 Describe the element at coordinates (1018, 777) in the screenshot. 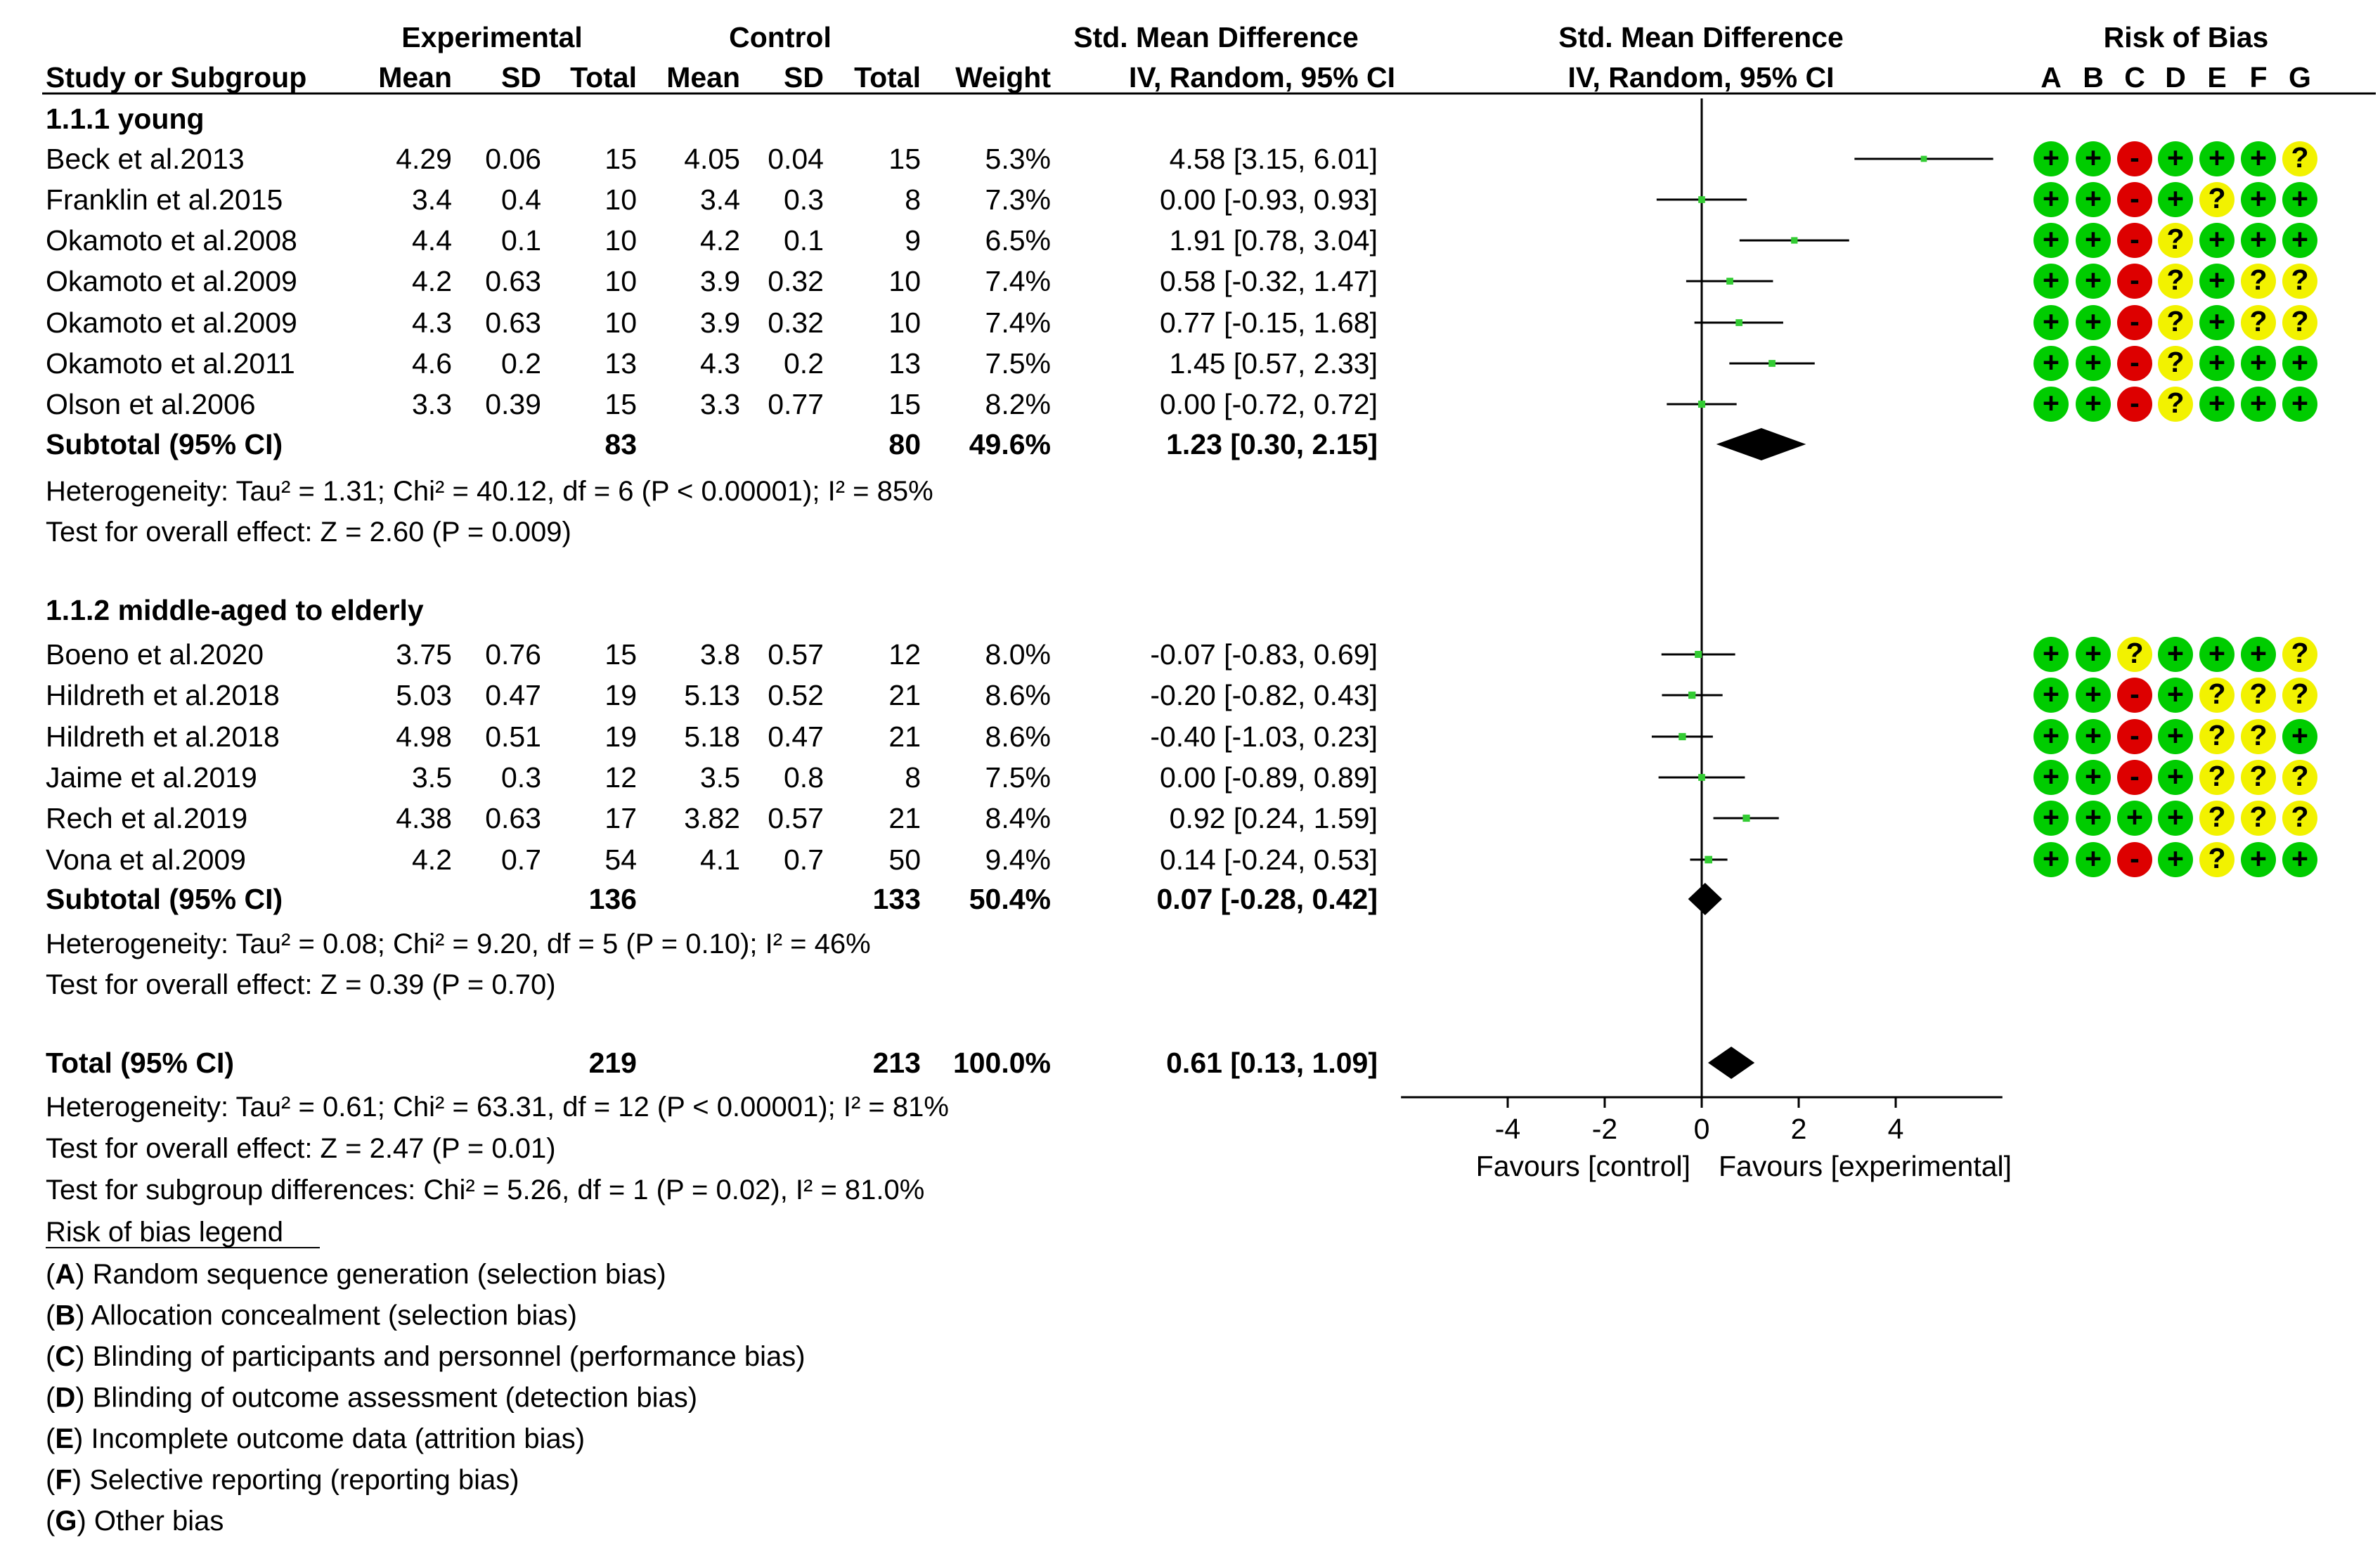

I see `weight: 7.5%` at that location.